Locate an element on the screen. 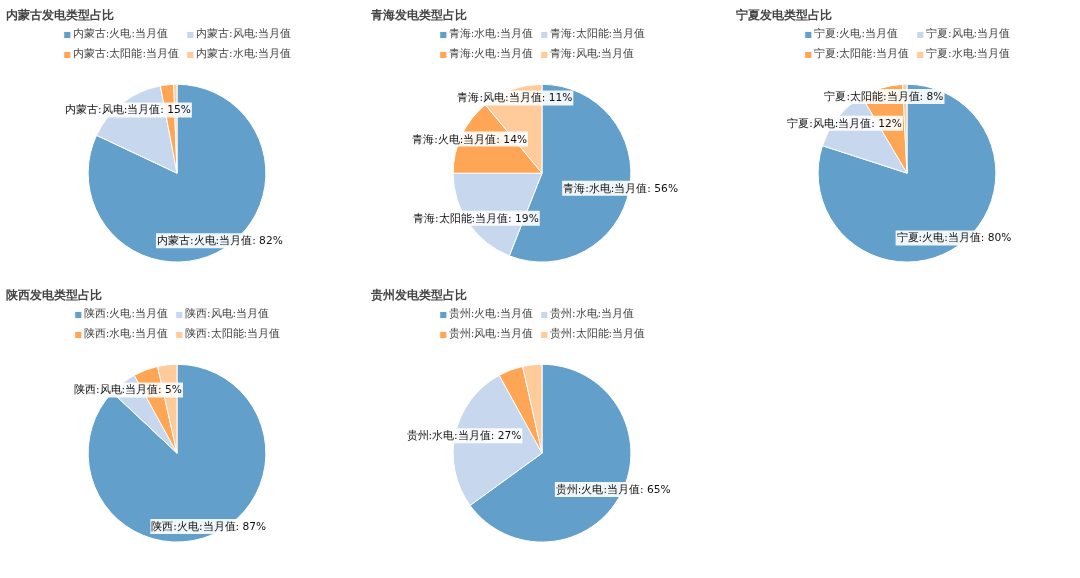 Image resolution: width=1080 pixels, height=578 pixels. data-label: 青海:太阳能:当月值: 19% is located at coordinates (475, 218).